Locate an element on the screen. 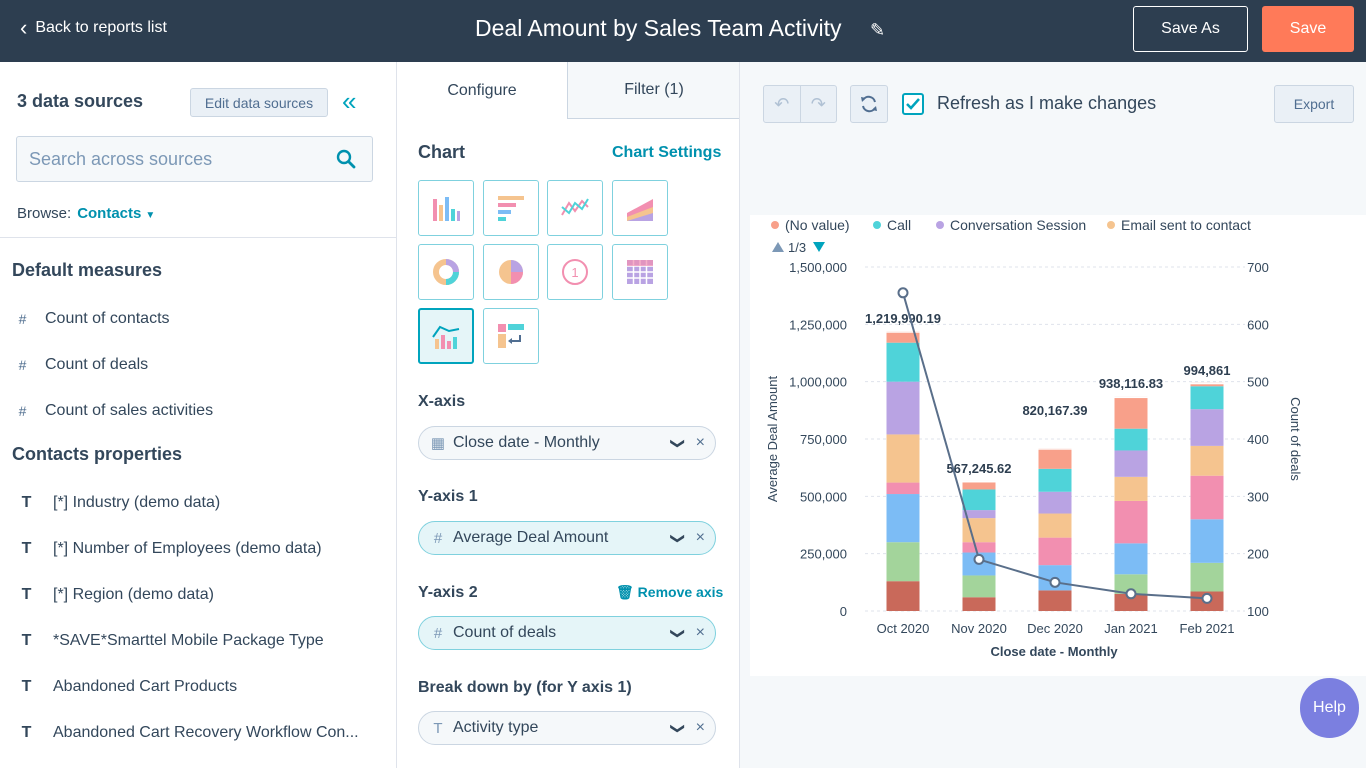  x-axis-value: Close date - Monthly is located at coordinates (526, 442).